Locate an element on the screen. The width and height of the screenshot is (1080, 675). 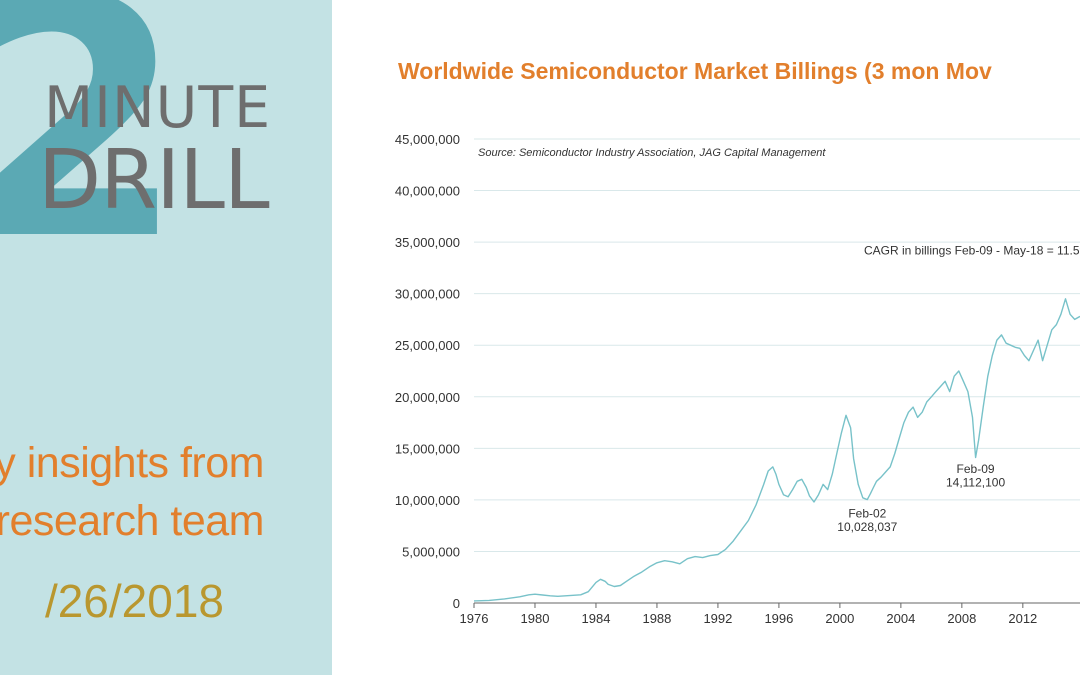
x-tick-label: 1992 is located at coordinates (717, 618).